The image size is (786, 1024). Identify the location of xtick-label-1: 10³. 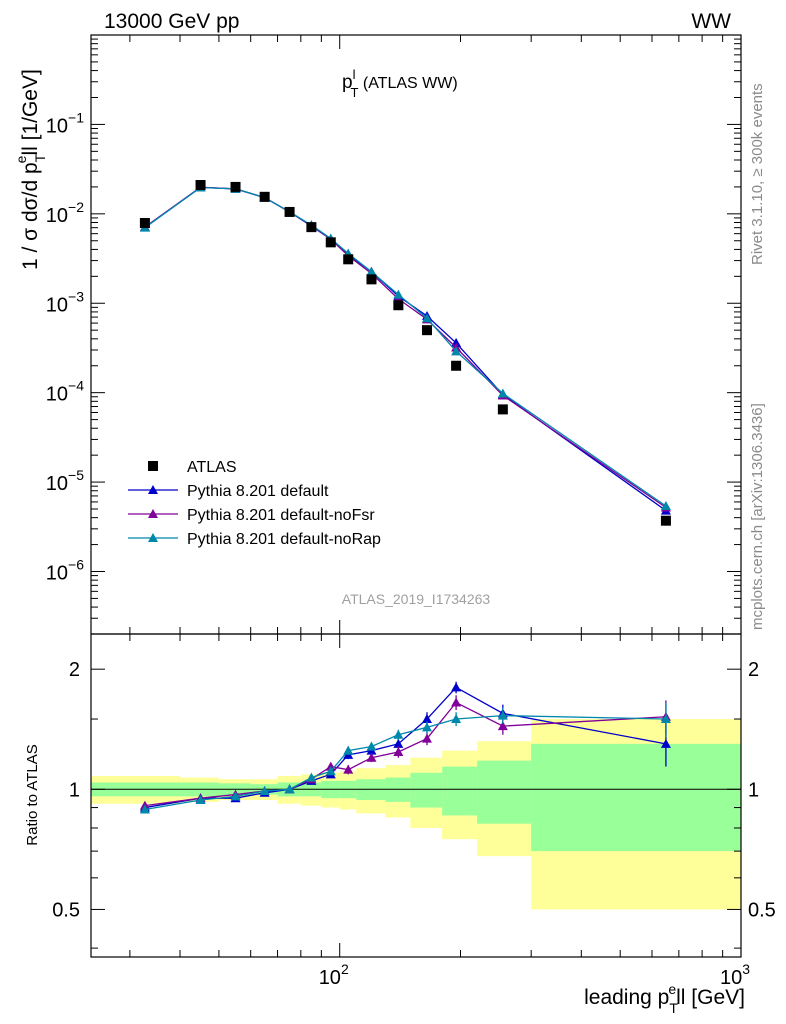
(735, 975).